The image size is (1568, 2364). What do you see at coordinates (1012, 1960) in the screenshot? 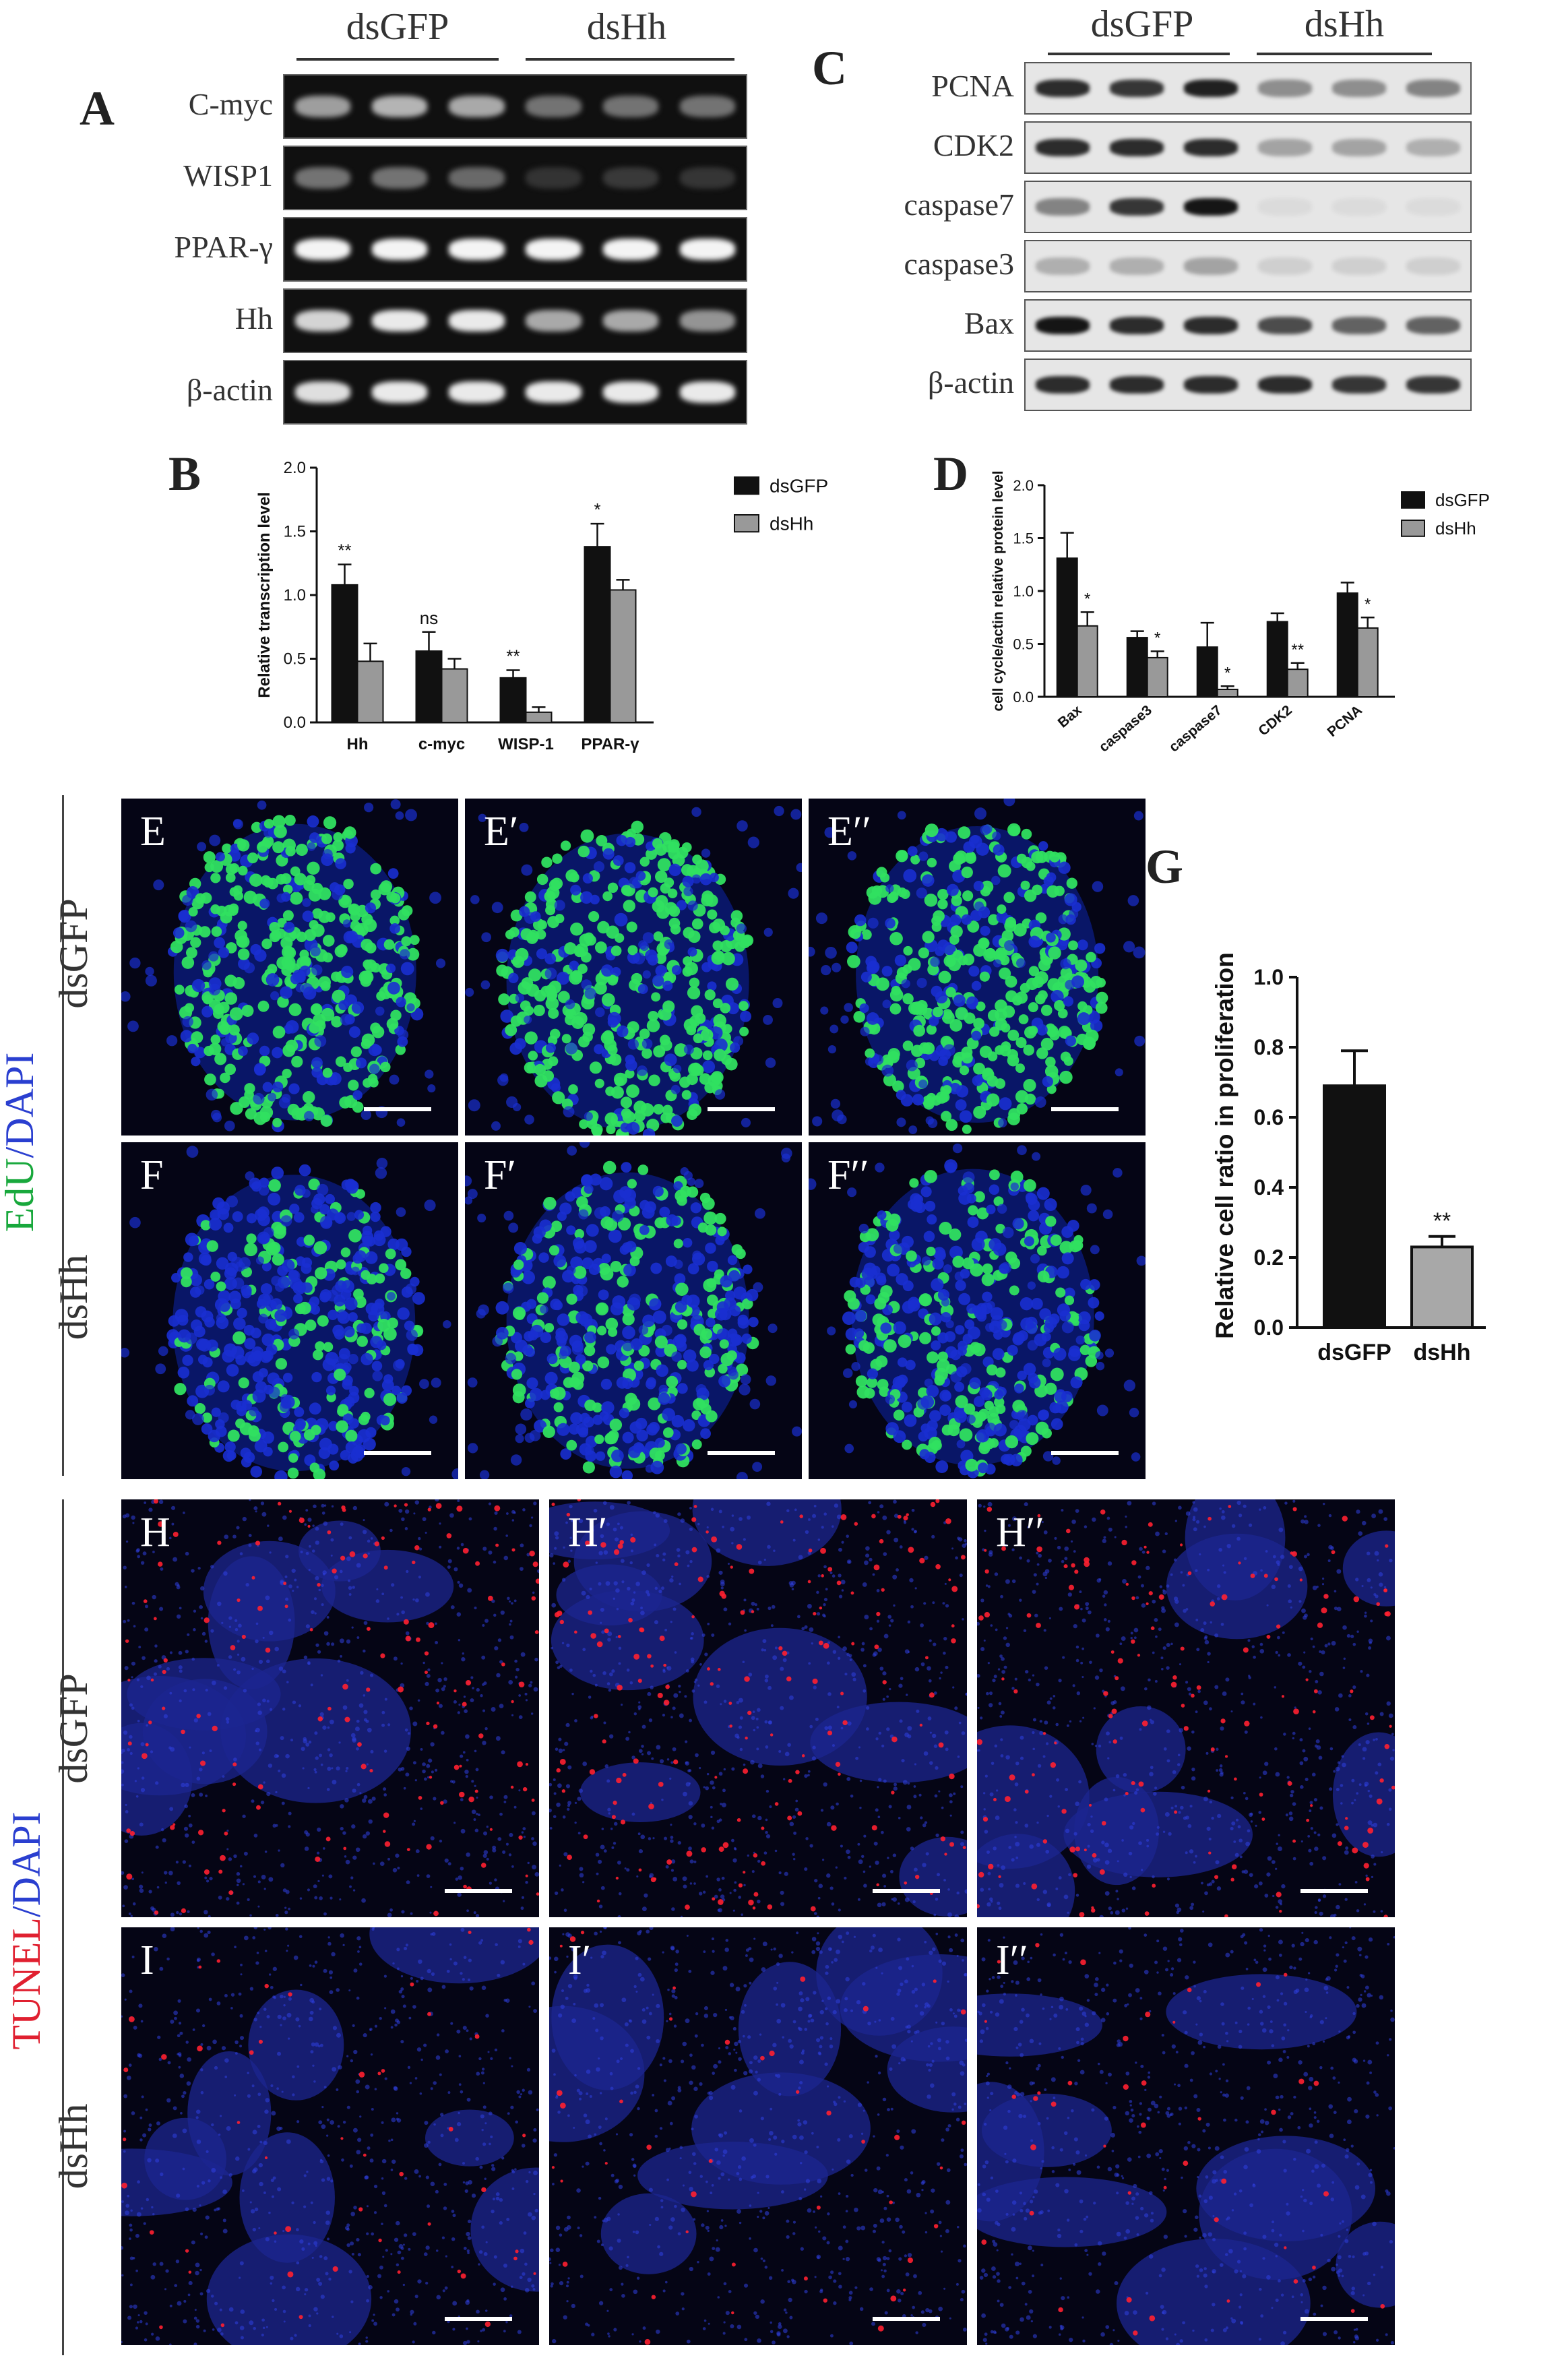
I see `panel-tag: I′′` at bounding box center [1012, 1960].